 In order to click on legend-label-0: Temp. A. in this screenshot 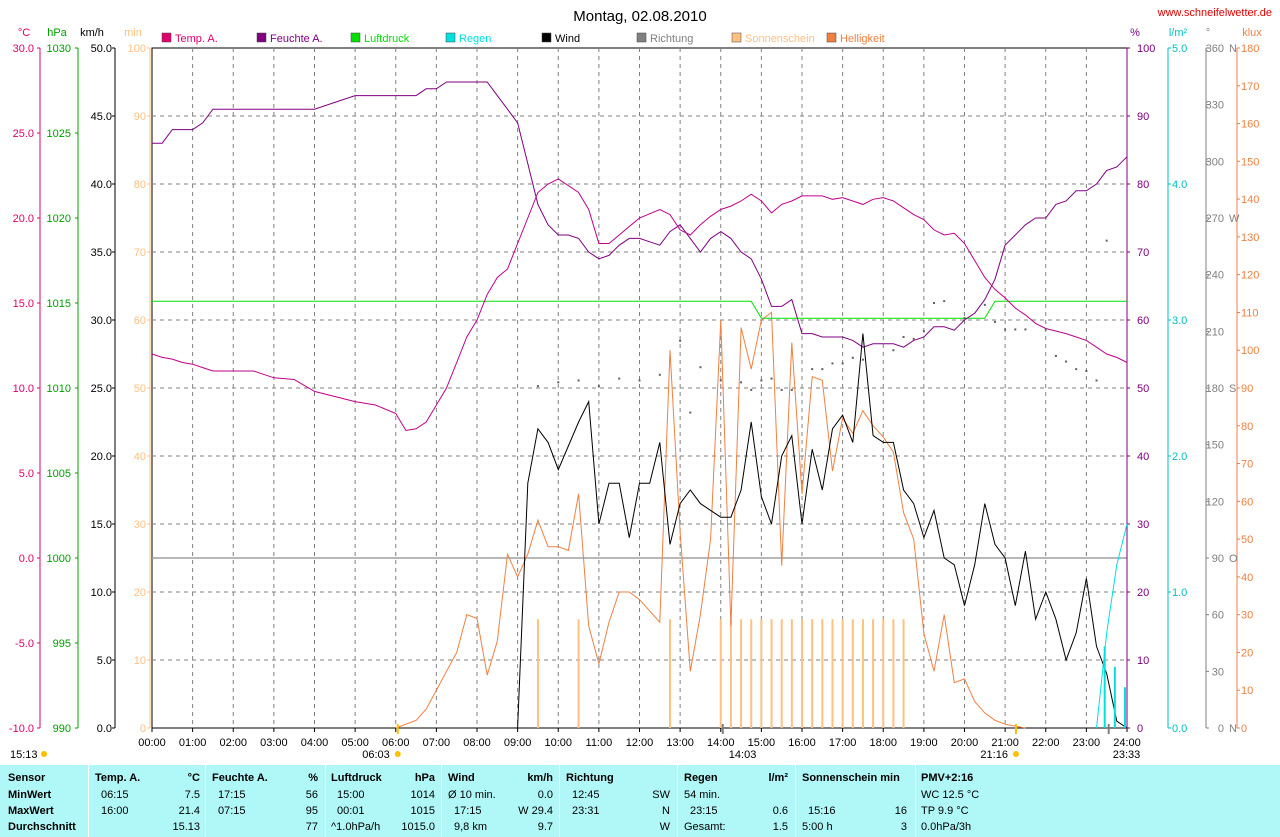, I will do `click(196, 39)`.